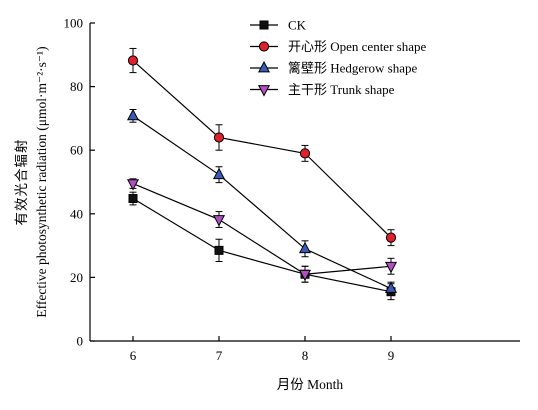 The height and width of the screenshot is (410, 538). Describe the element at coordinates (76, 150) in the screenshot. I see `y-tick-label: 60` at that location.